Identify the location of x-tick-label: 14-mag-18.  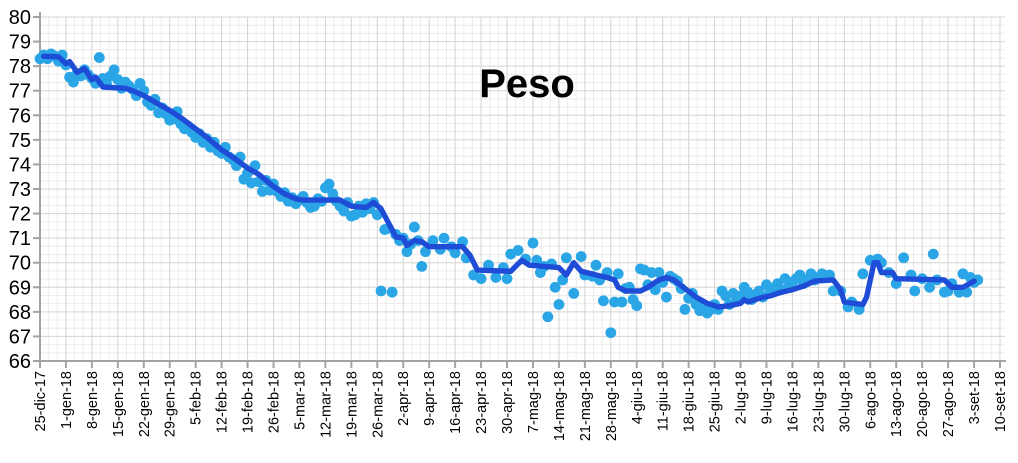
(560, 406).